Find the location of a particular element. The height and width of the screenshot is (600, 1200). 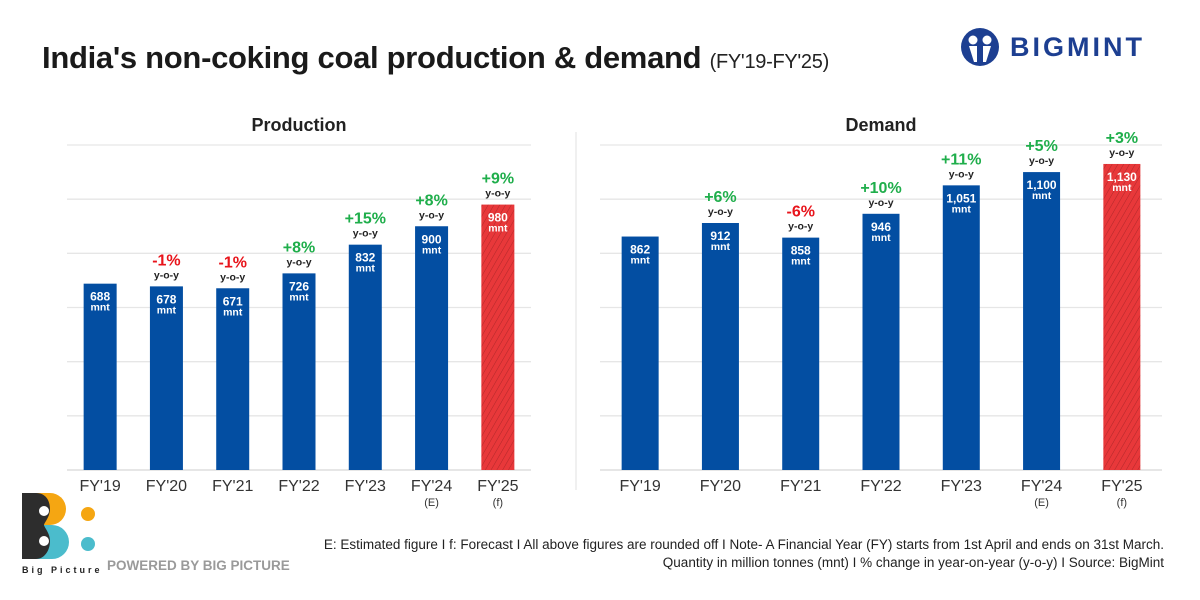

yoy-change-label: +3% is located at coordinates (1122, 138).